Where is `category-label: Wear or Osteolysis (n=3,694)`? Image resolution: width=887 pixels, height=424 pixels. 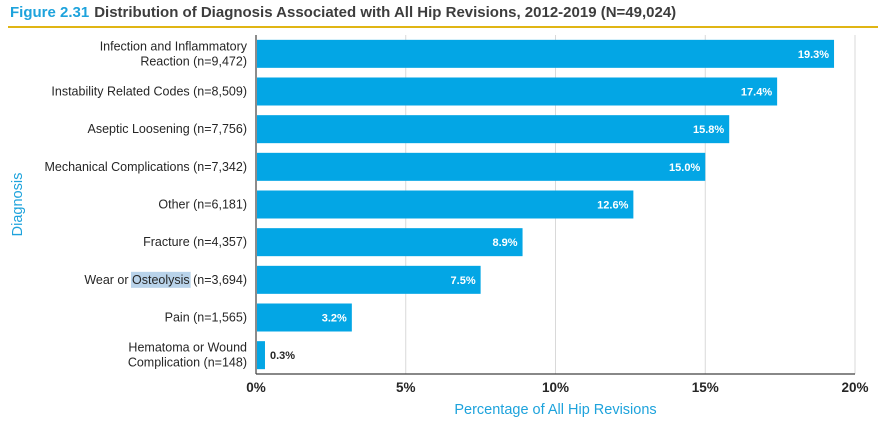
category-label: Wear or Osteolysis (n=3,694) is located at coordinates (165, 280).